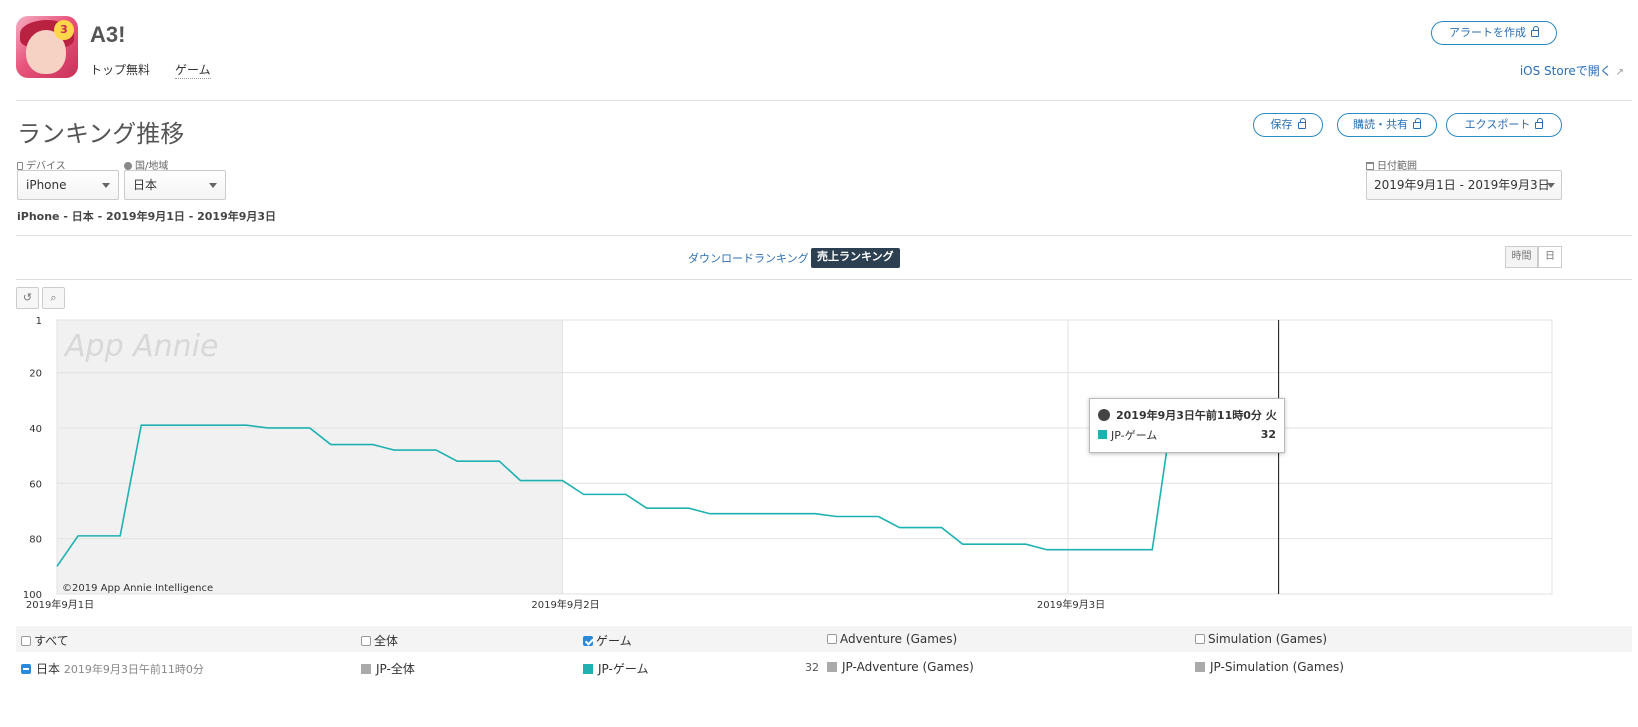  What do you see at coordinates (101, 134) in the screenshot?
I see `page-title: ランキング推移` at bounding box center [101, 134].